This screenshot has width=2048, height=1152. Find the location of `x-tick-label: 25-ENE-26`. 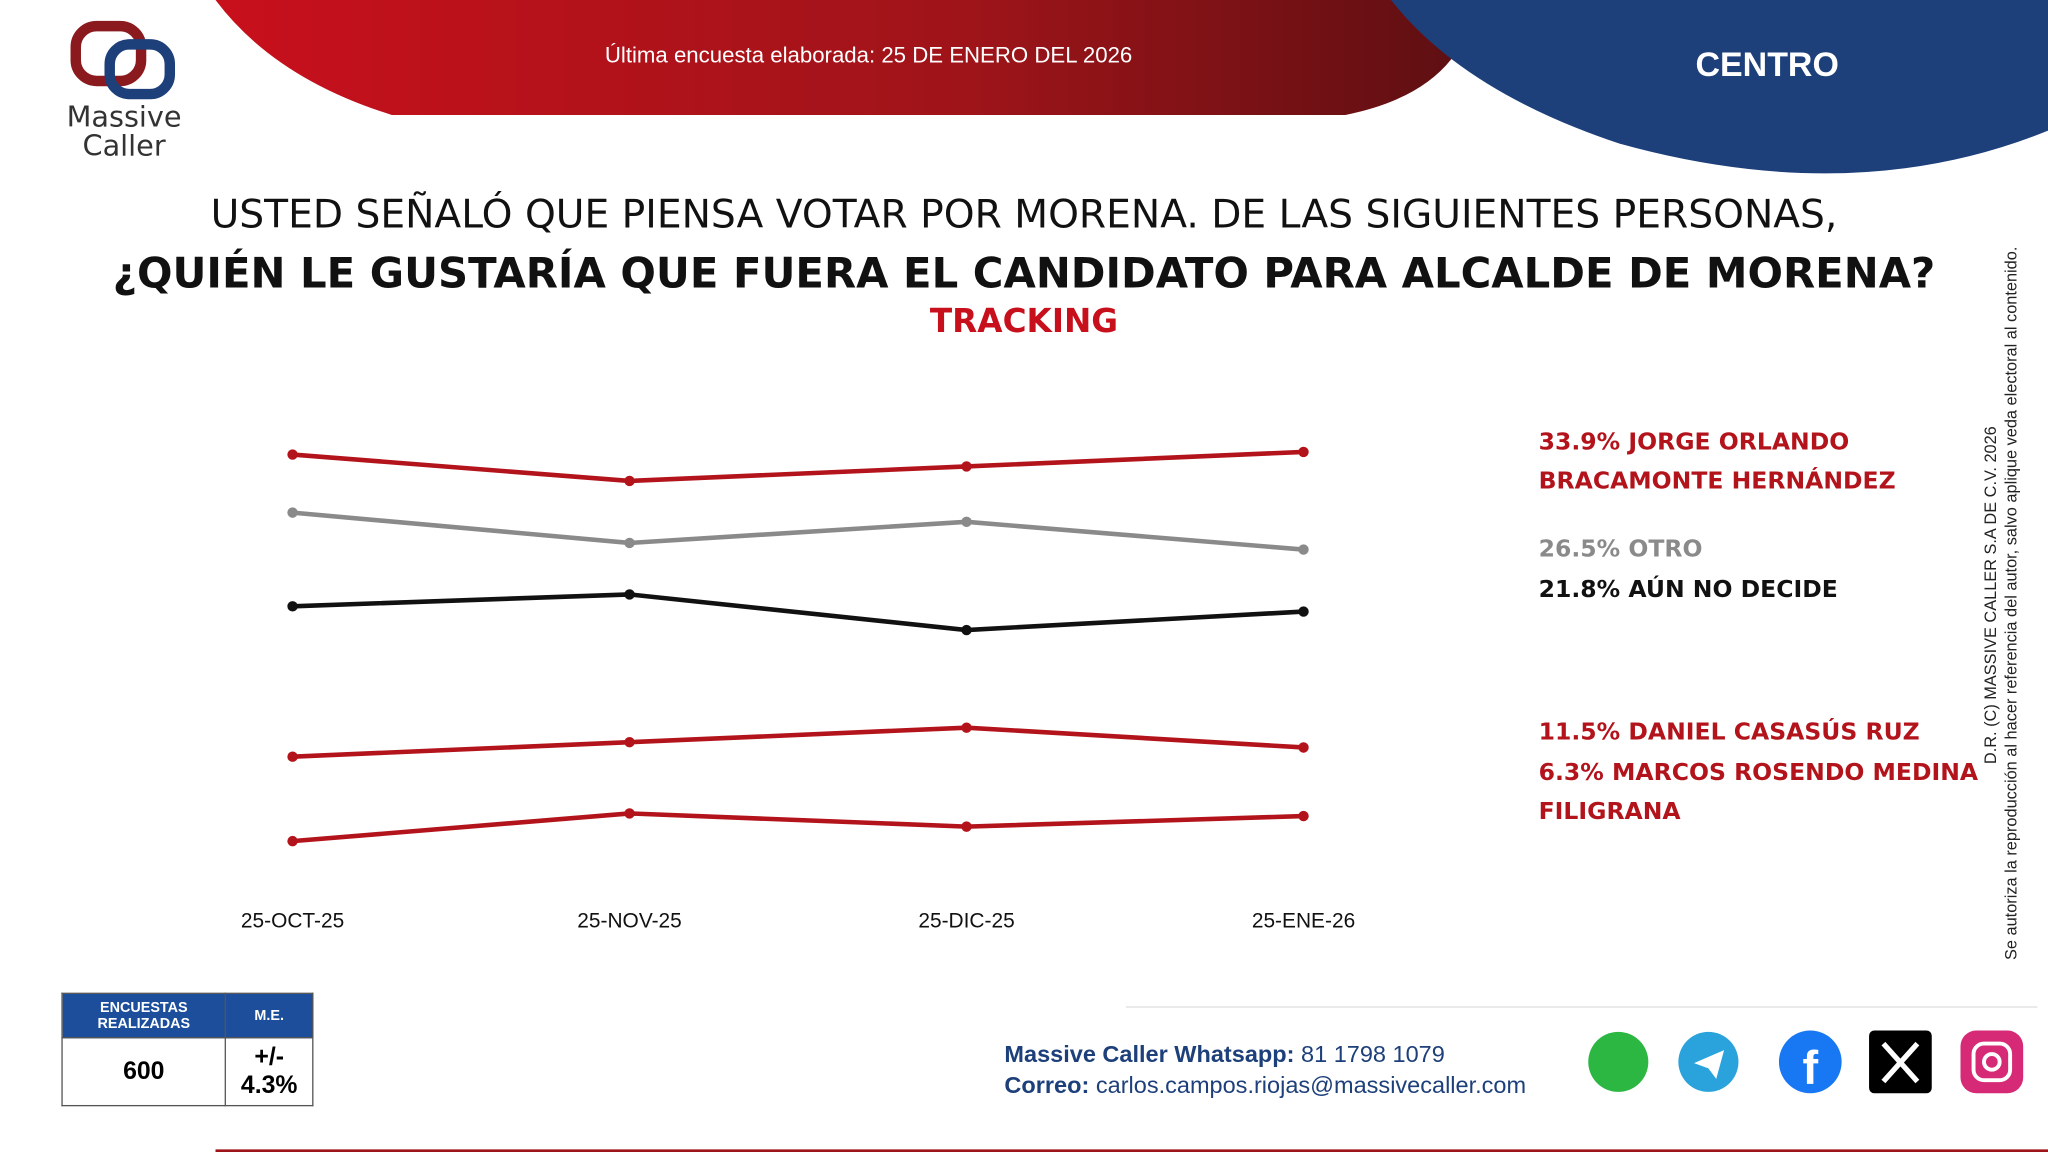

x-tick-label: 25-ENE-26 is located at coordinates (1303, 921).